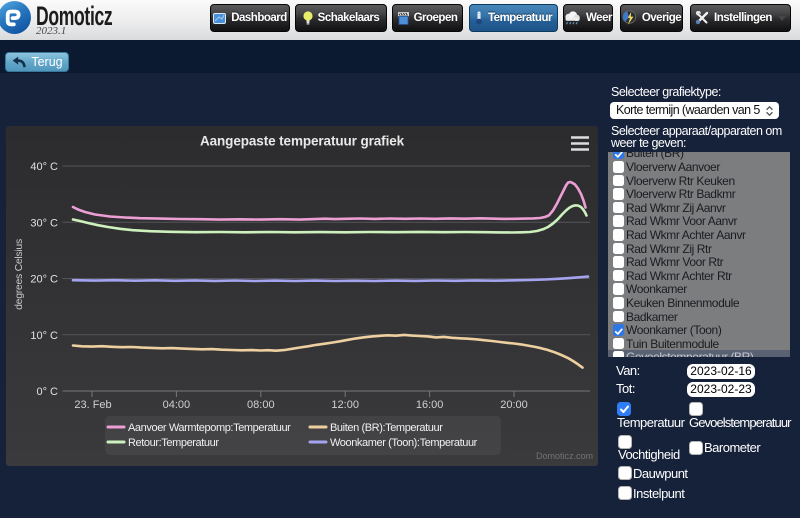 This screenshot has width=800, height=518. What do you see at coordinates (514, 405) in the screenshot?
I see `svg-text: 20:00` at bounding box center [514, 405].